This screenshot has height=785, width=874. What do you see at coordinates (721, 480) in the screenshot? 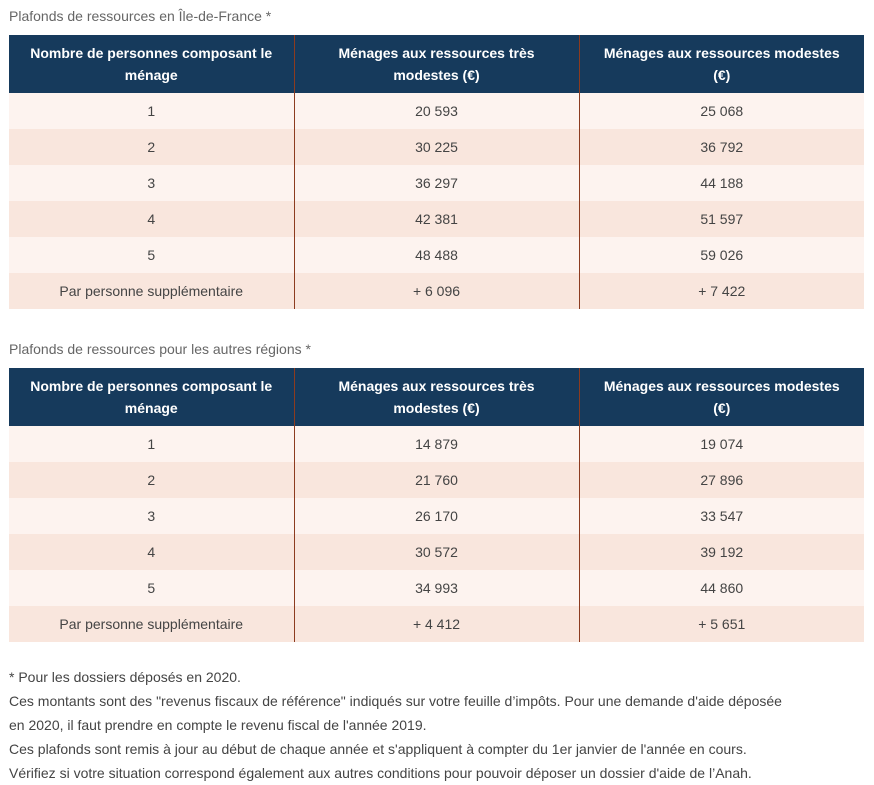
I see `table-cell: 27 896` at bounding box center [721, 480].